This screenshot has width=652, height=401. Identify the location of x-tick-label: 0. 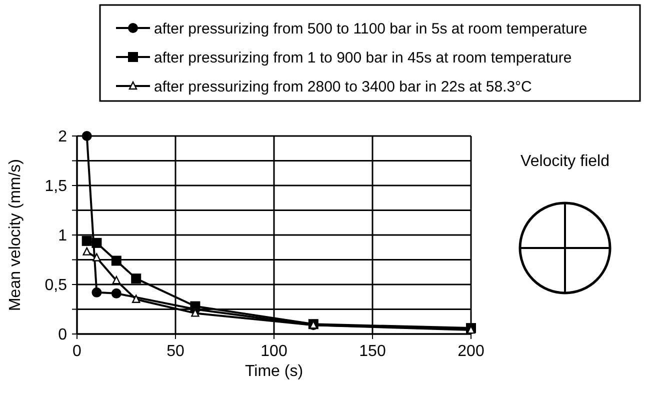
(77, 351).